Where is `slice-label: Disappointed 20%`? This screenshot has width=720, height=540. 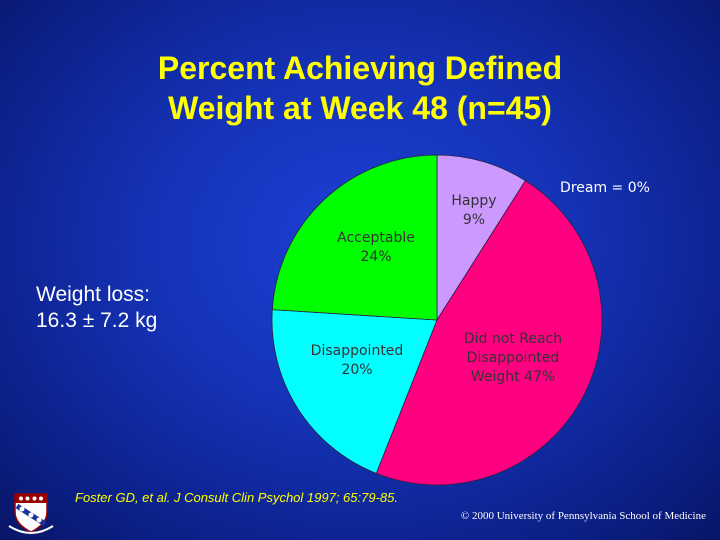 slice-label: Disappointed 20% is located at coordinates (357, 360).